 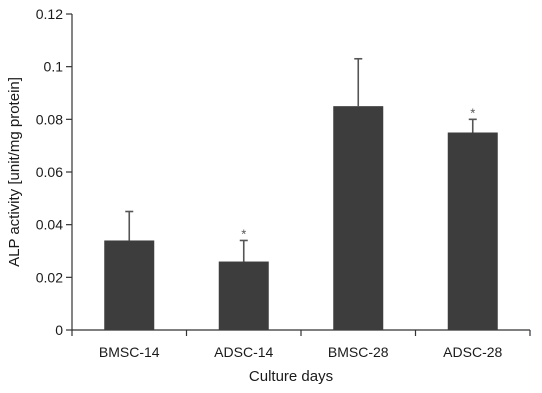 I want to click on y-tick-label: 0.12, so click(x=49, y=14).